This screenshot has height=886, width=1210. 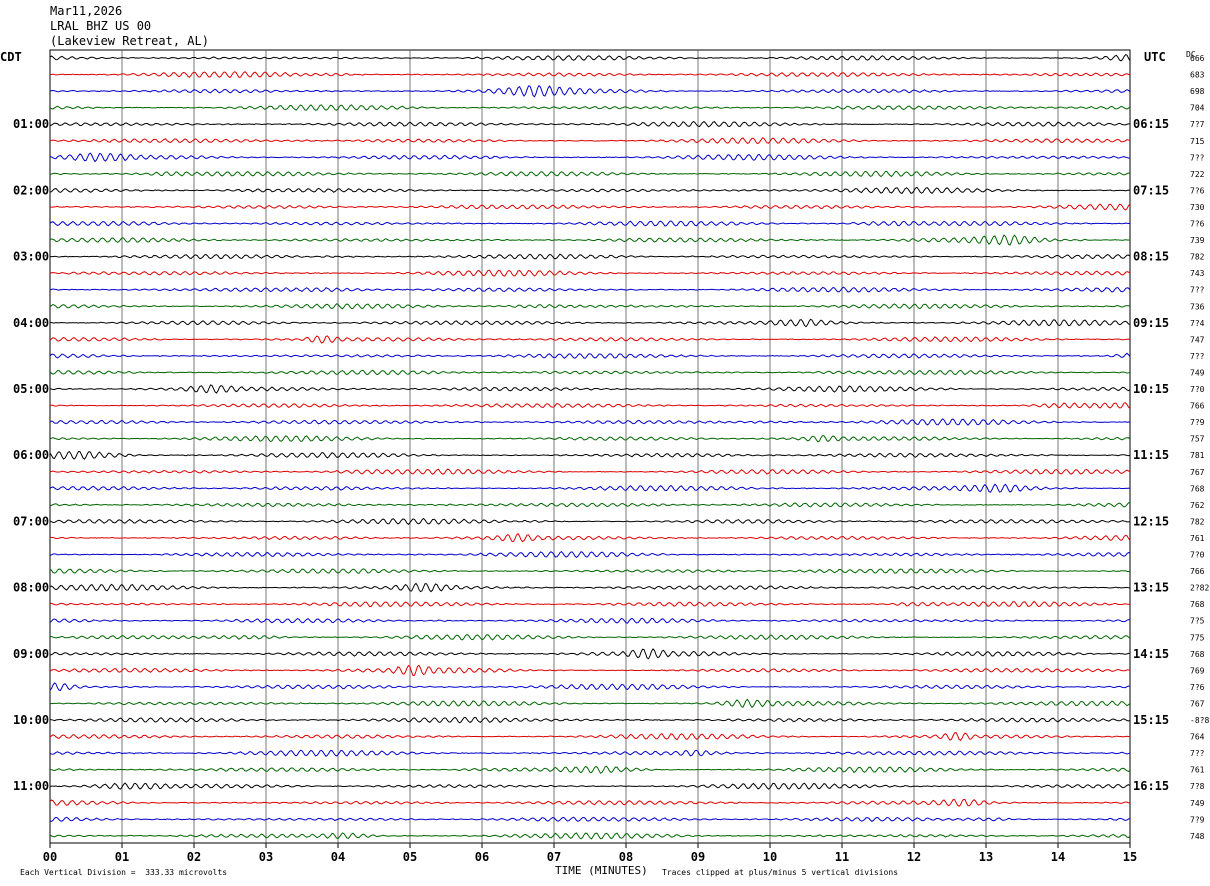 What do you see at coordinates (1151, 521) in the screenshot?
I see `right-hour-label: 12:15` at bounding box center [1151, 521].